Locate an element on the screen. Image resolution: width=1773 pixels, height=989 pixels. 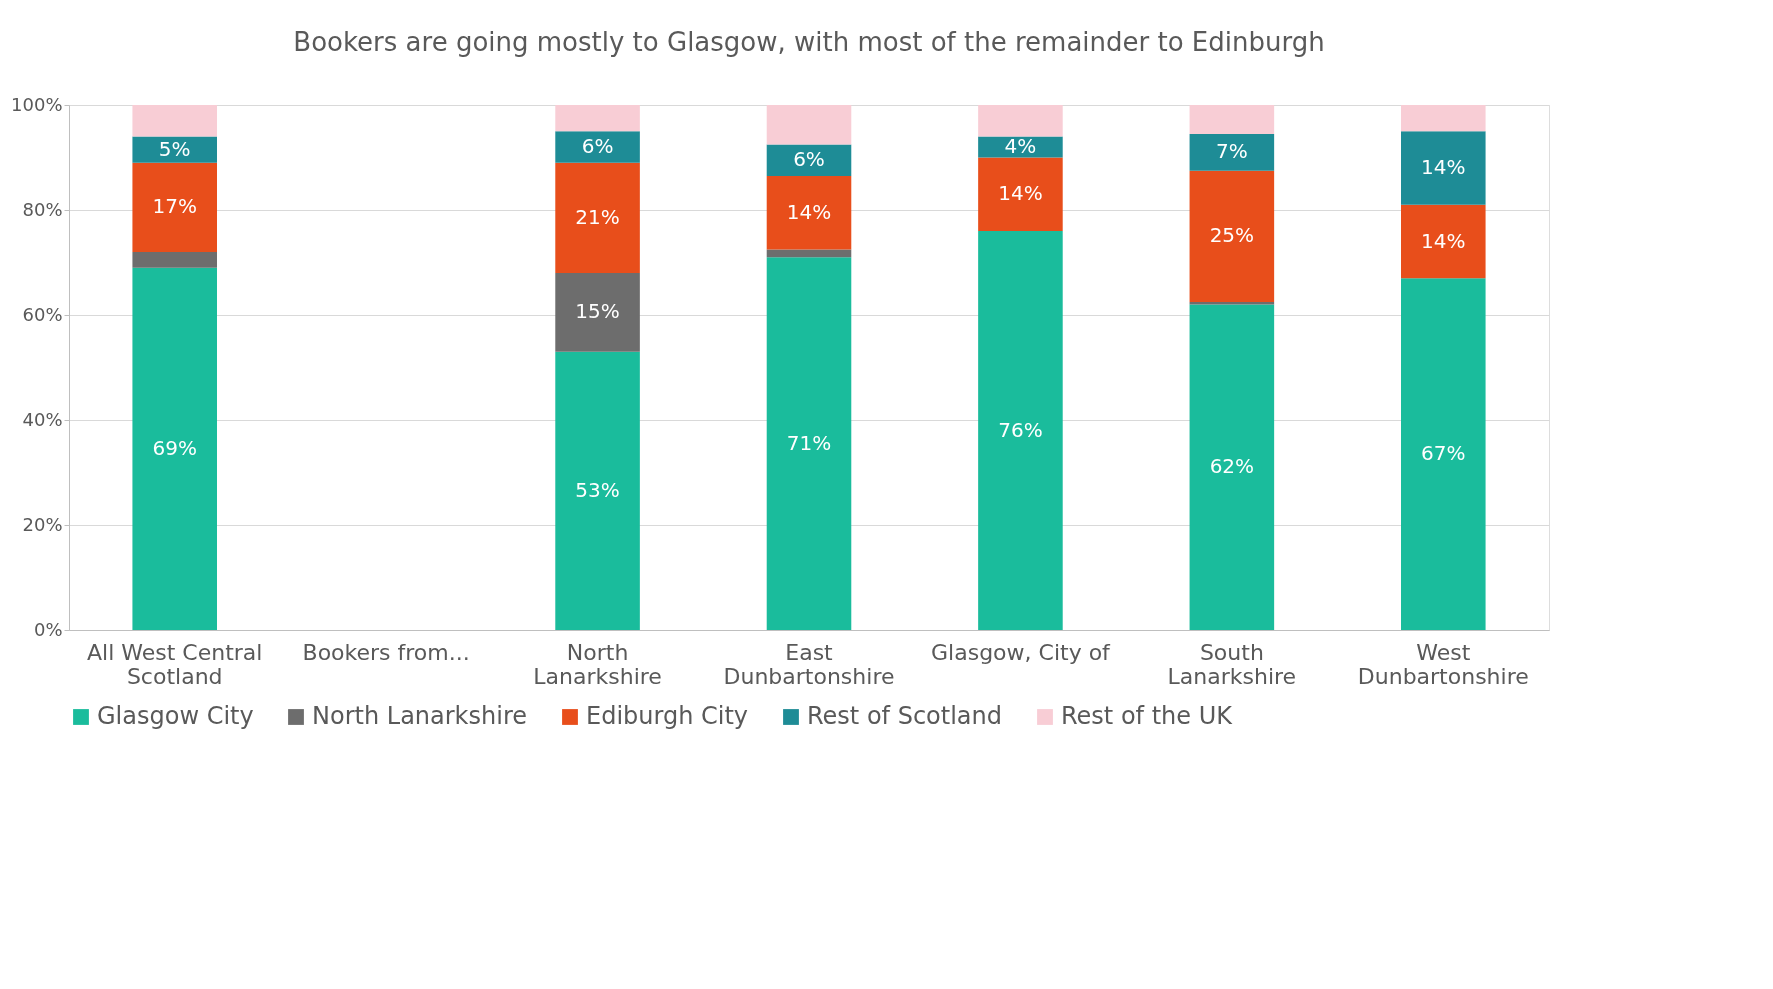
data-label: 21% is located at coordinates (597, 216).